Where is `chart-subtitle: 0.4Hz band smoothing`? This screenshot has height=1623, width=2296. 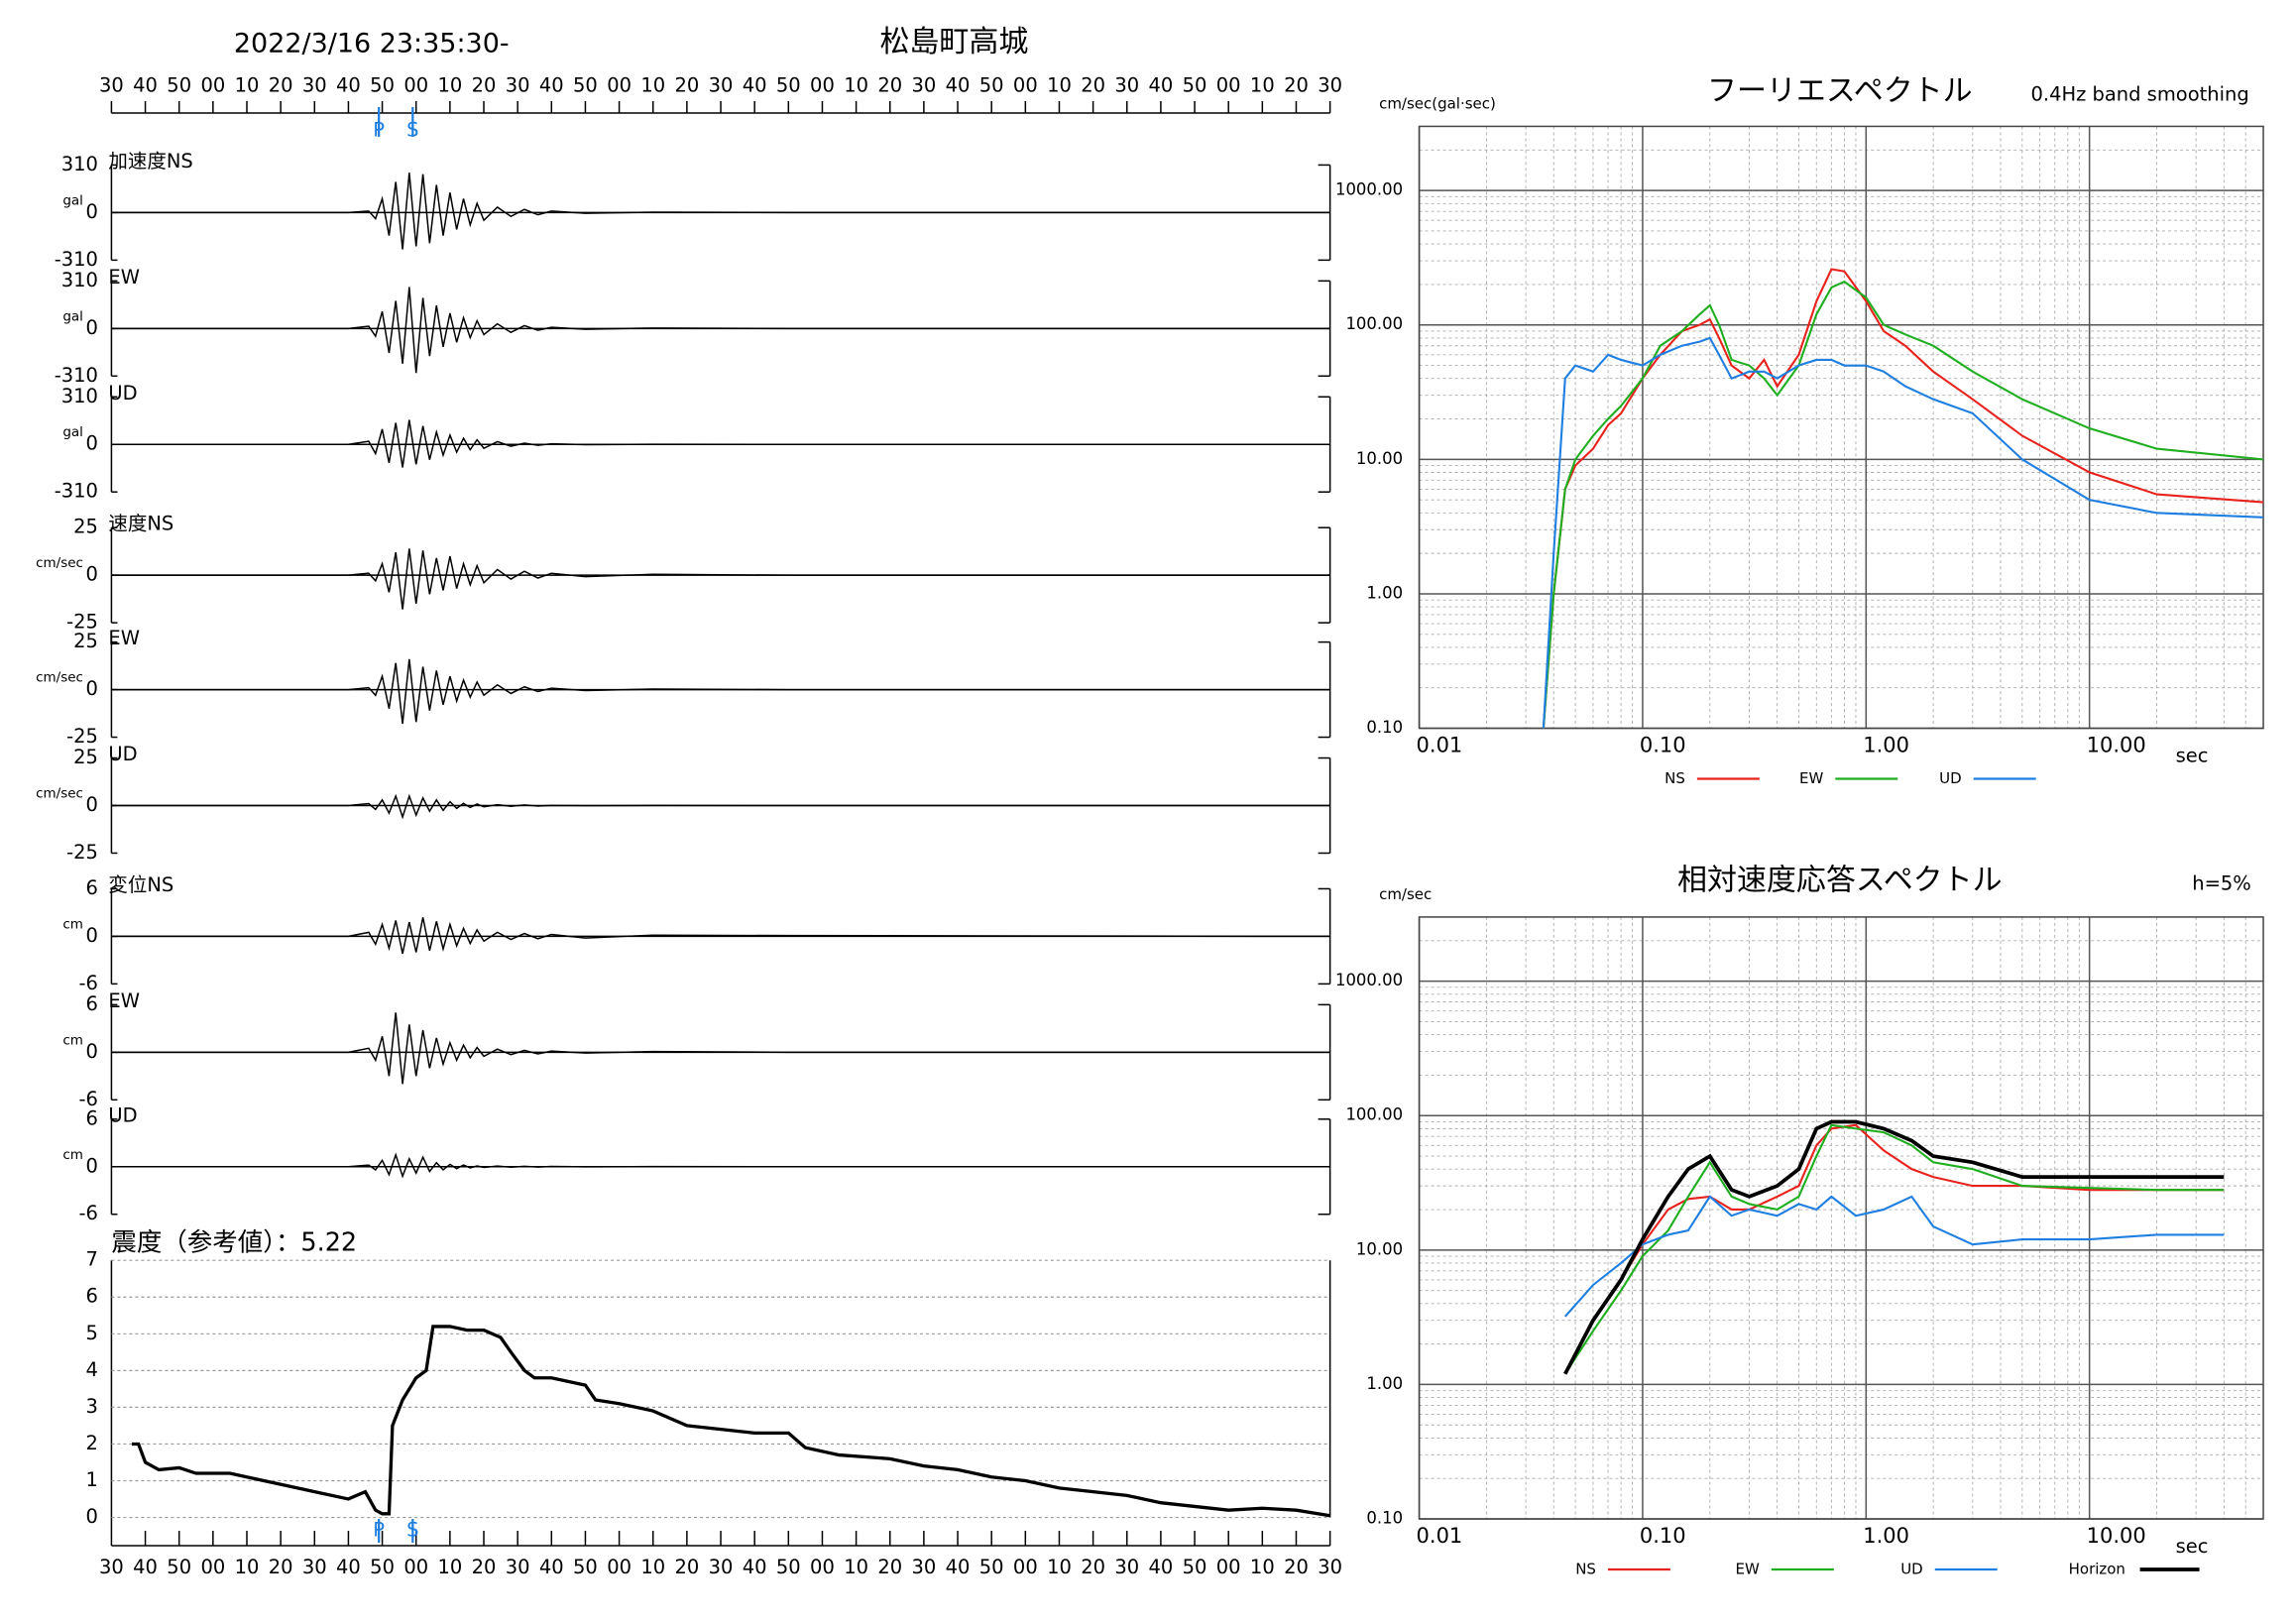 chart-subtitle: 0.4Hz band smoothing is located at coordinates (2140, 93).